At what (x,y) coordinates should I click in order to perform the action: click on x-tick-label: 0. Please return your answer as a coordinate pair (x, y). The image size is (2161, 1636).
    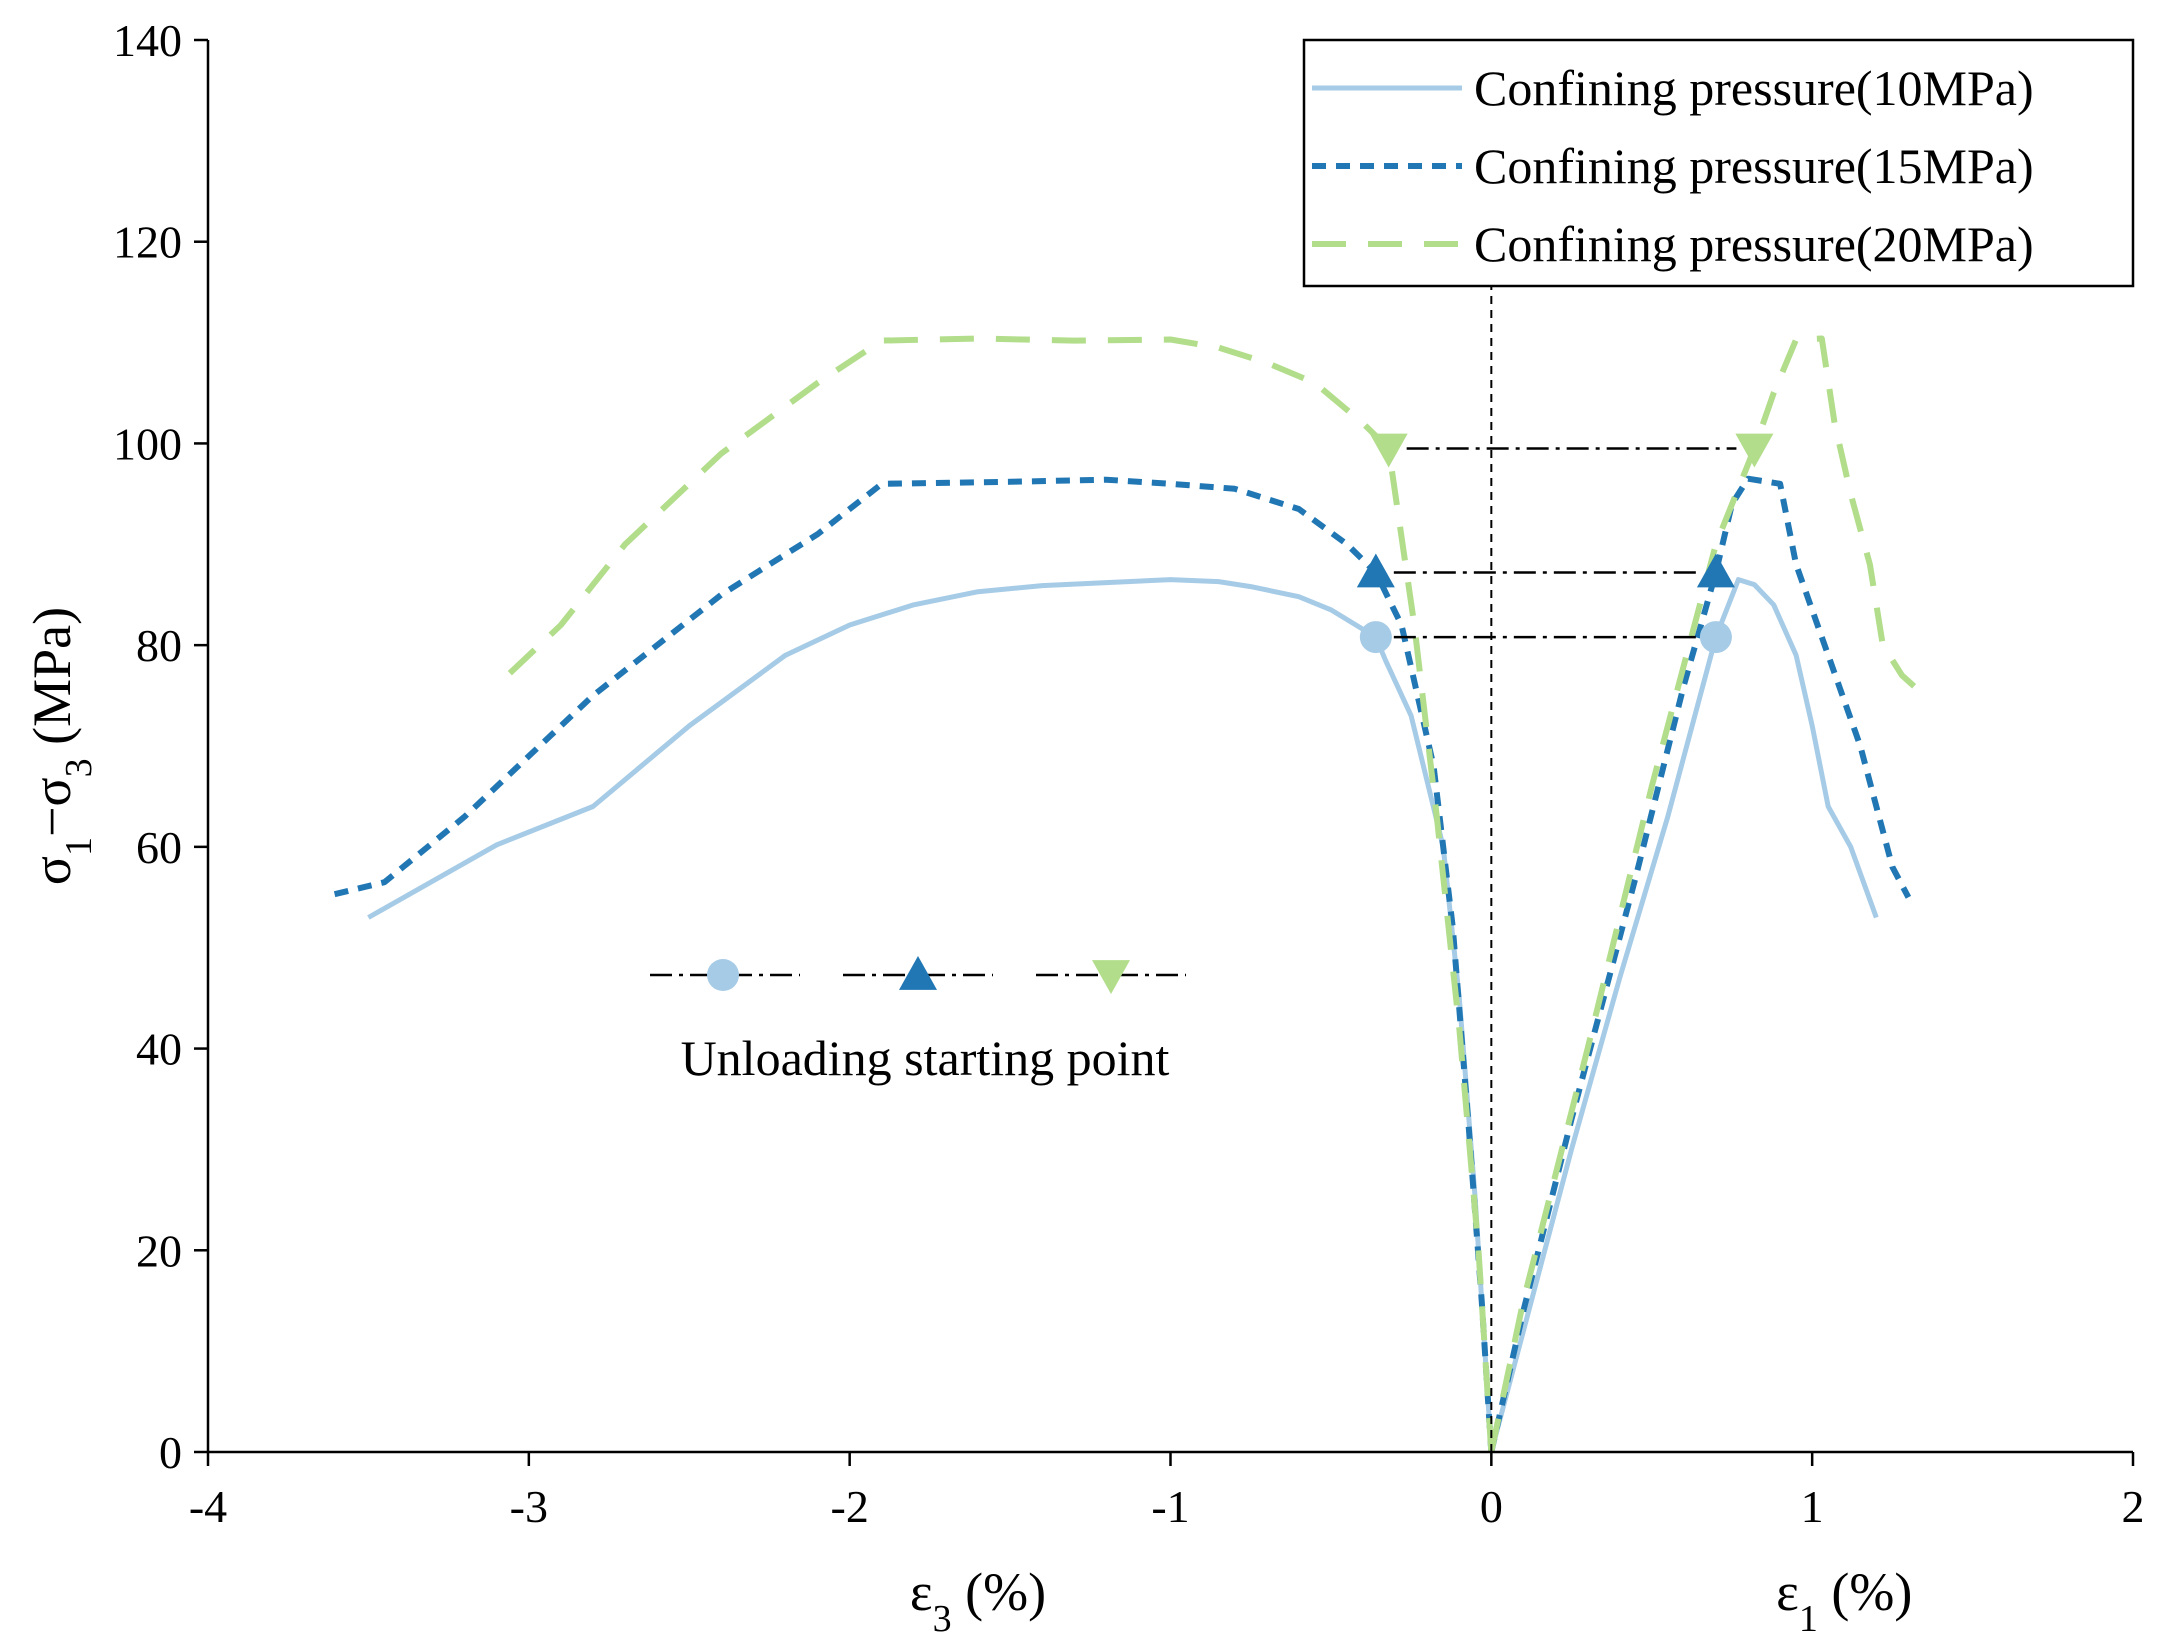
    Looking at the image, I should click on (1491, 1506).